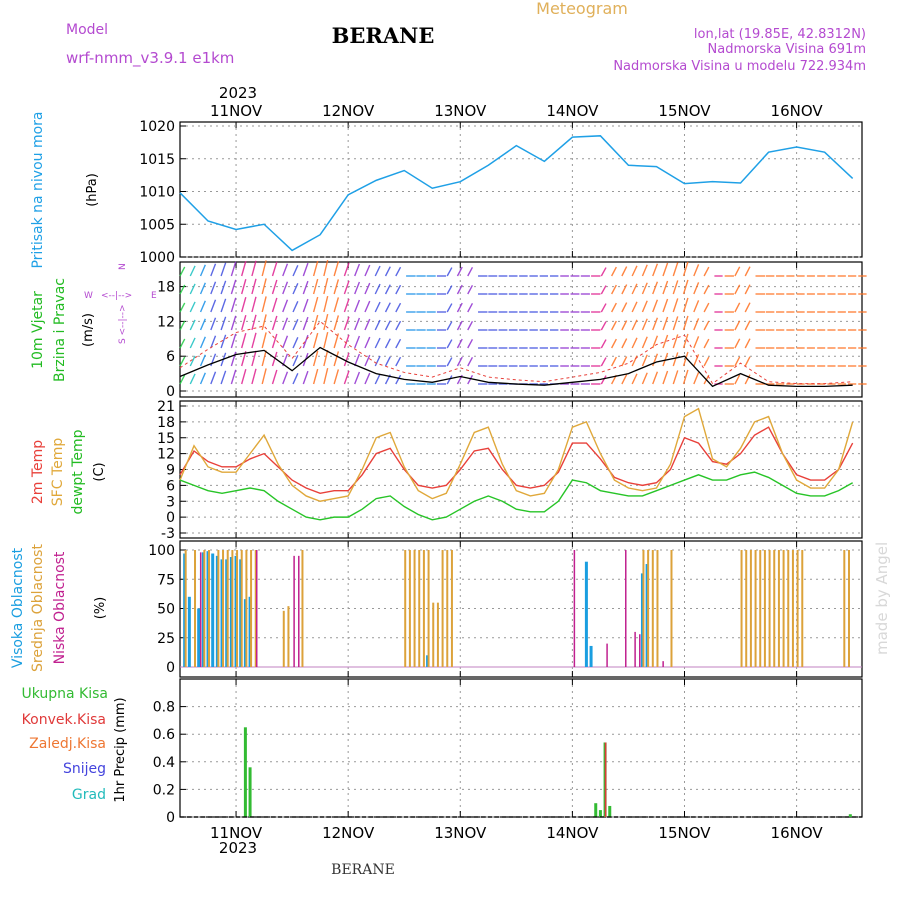 The width and height of the screenshot is (900, 900). Describe the element at coordinates (89, 795) in the screenshot. I see `precip-legend-graupel: Grad` at that location.